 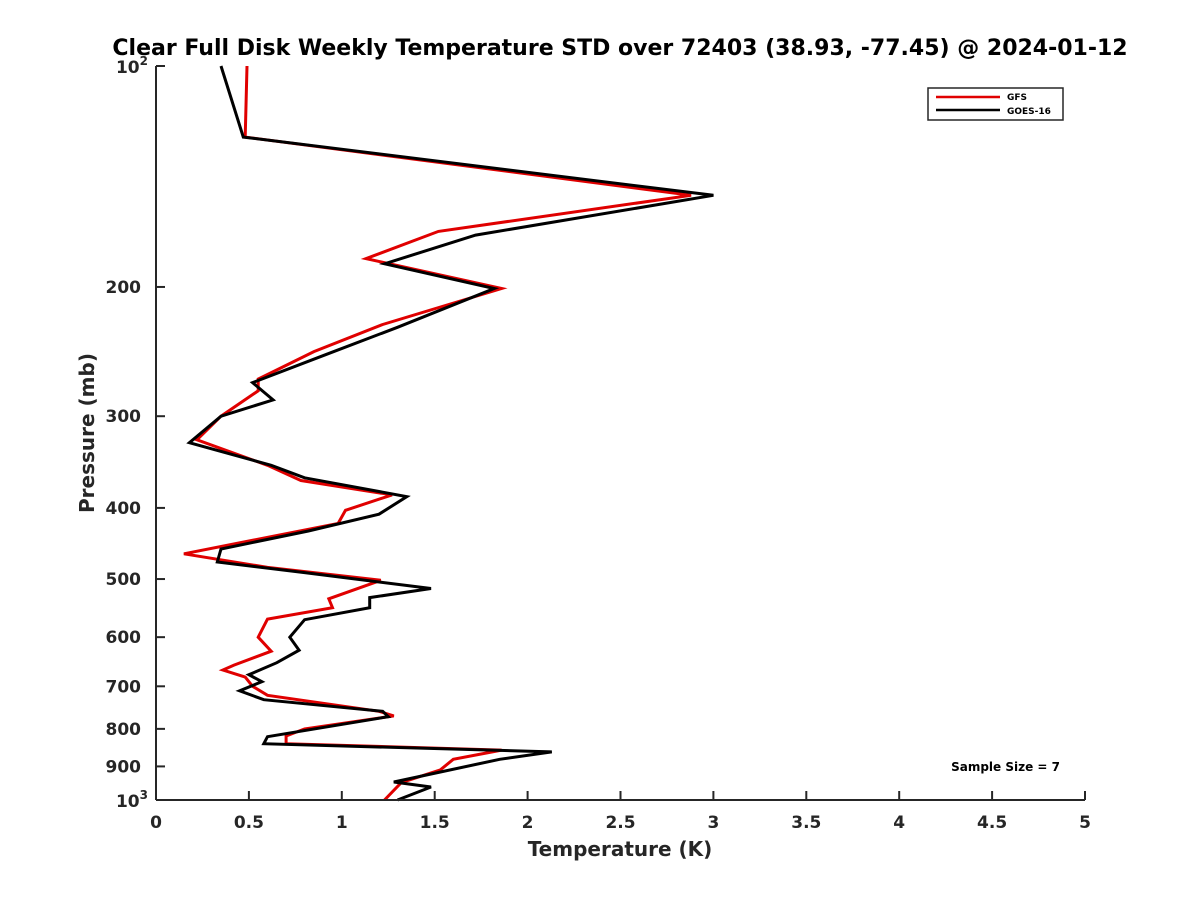 I want to click on legend: GFS GOES-16, so click(x=995, y=104).